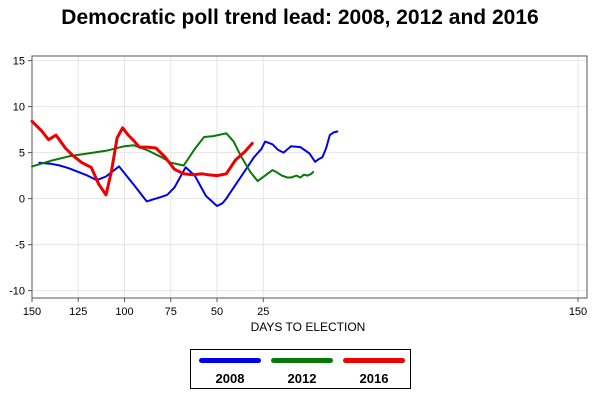 This screenshot has height=410, width=600. Describe the element at coordinates (308, 327) in the screenshot. I see `x-axis-label: DAYS TO ELECTION` at that location.